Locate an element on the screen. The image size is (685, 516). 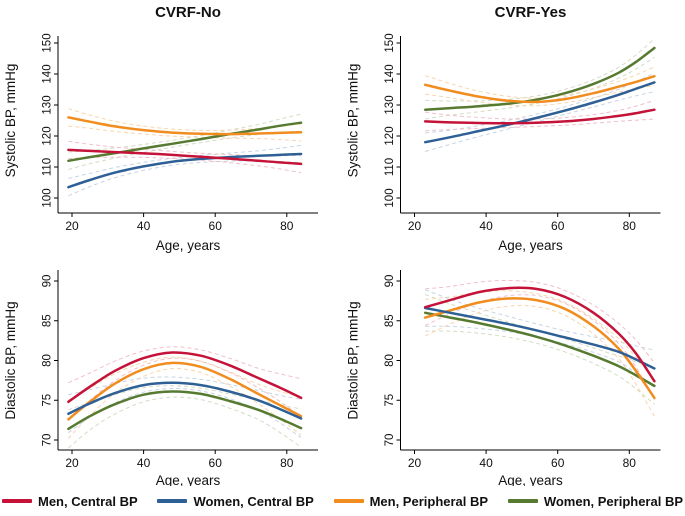
legend-label: Women, Peripheral BP is located at coordinates (613, 501).